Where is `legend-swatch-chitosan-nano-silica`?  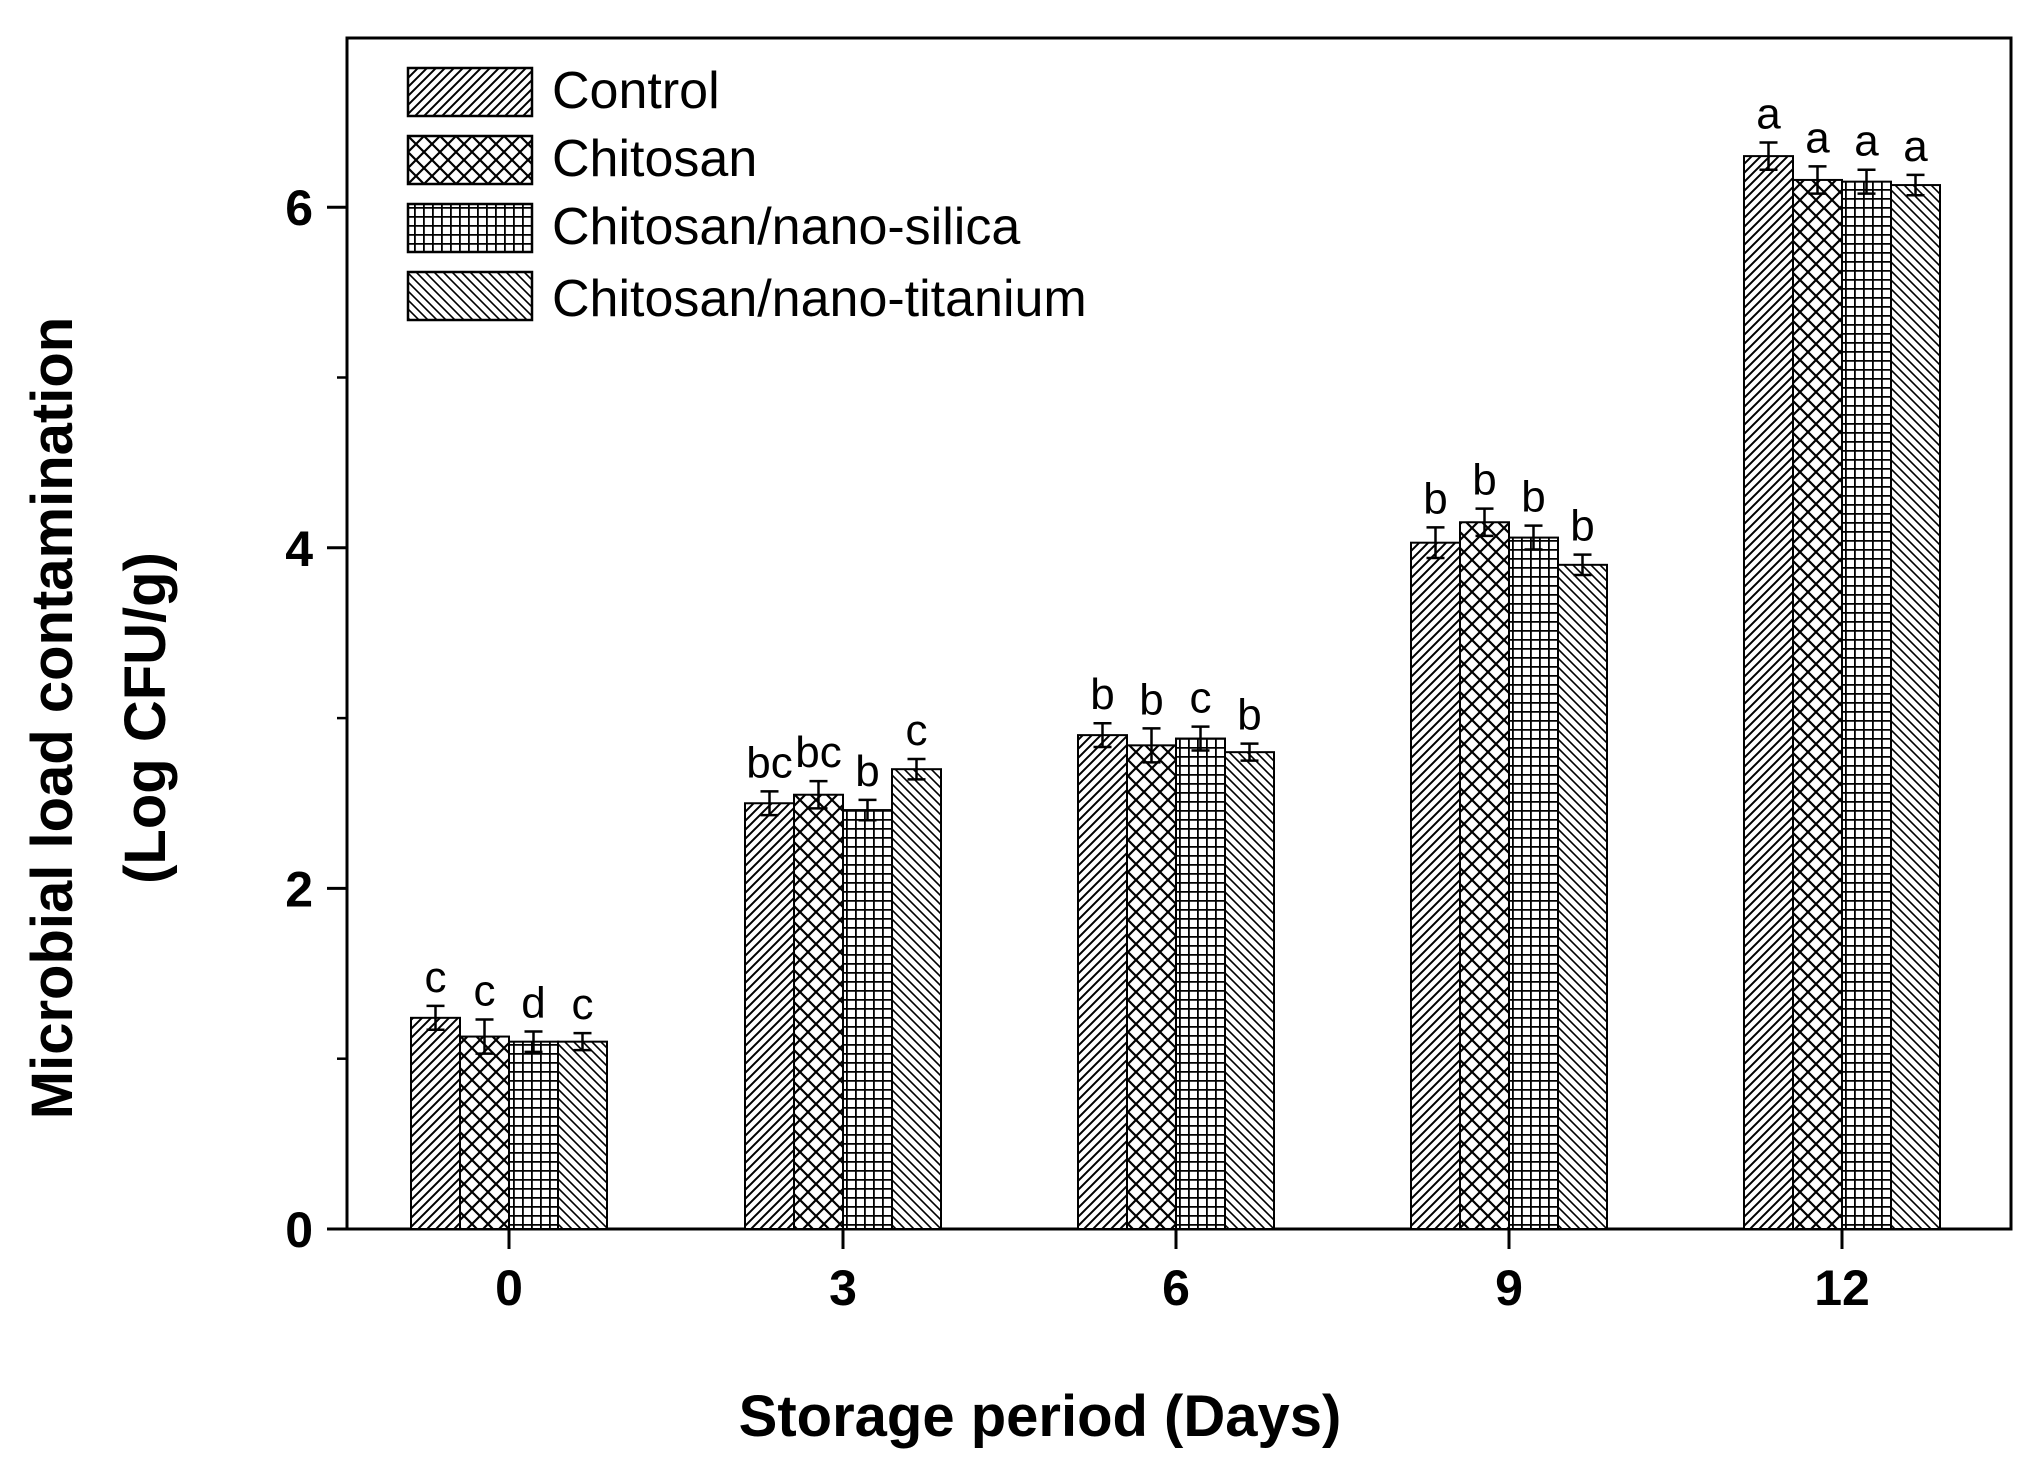
legend-swatch-chitosan-nano-silica is located at coordinates (470, 228).